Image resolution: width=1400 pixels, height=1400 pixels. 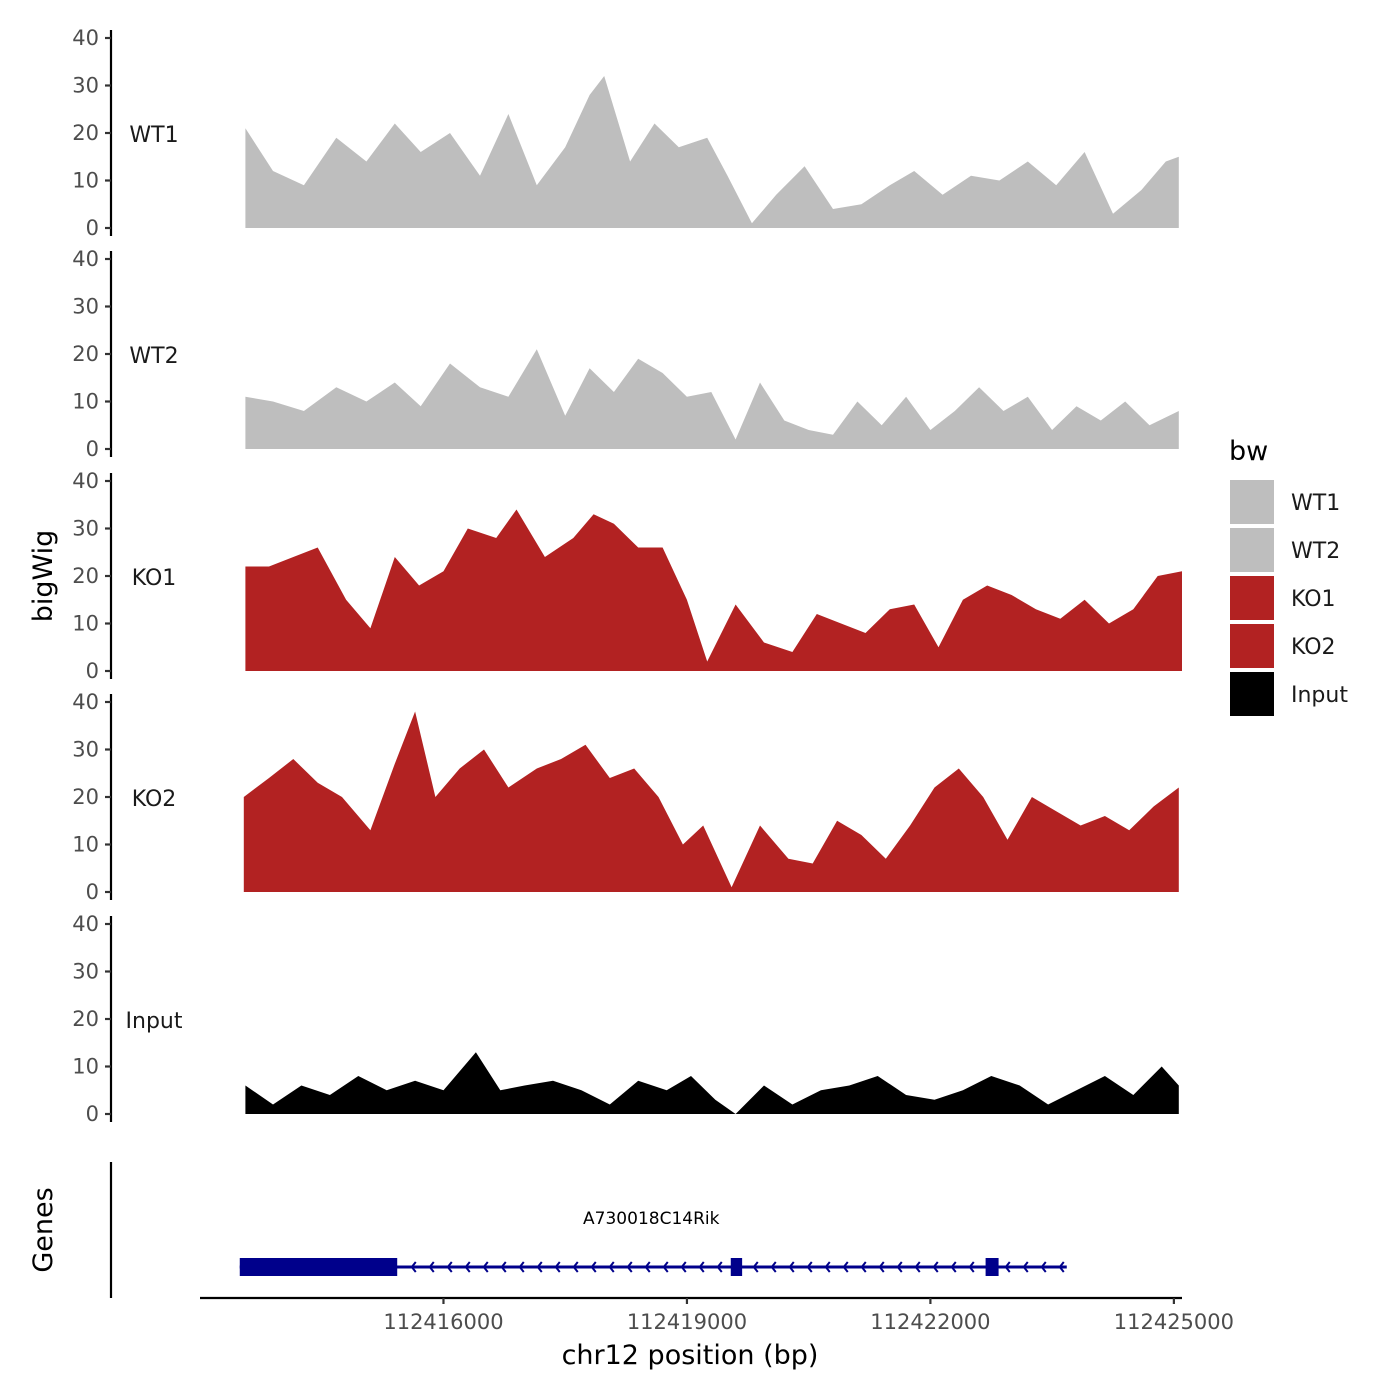 I want to click on genes-axis-title: Genes, so click(x=43, y=1229).